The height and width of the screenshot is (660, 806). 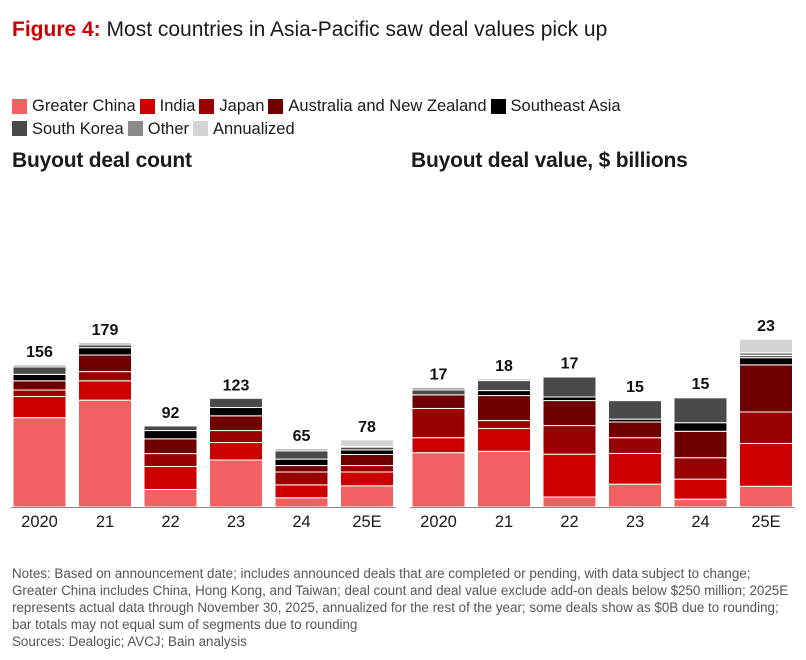 What do you see at coordinates (766, 326) in the screenshot?
I see `total-label: 23` at bounding box center [766, 326].